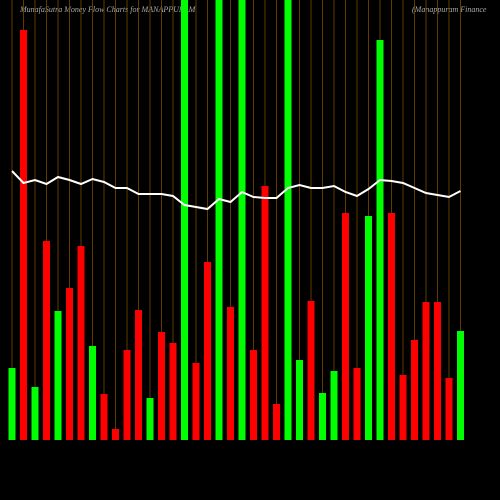  Describe the element at coordinates (449, 9) in the screenshot. I see `chart-subtitle: (Manappuram Finance` at that location.